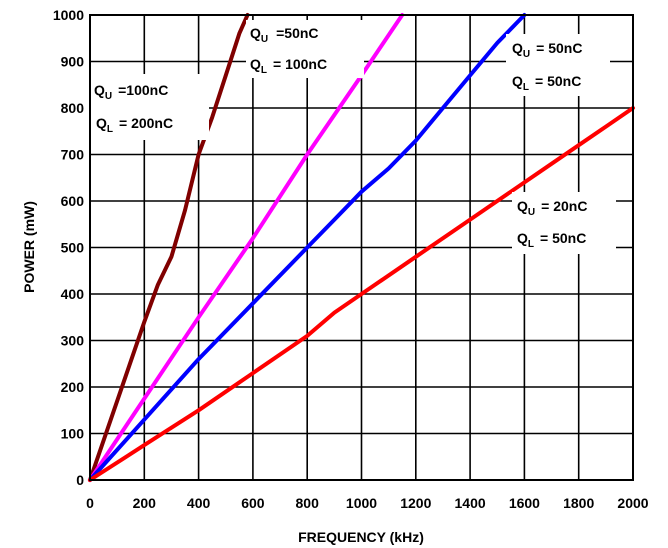  Describe the element at coordinates (73, 341) in the screenshot. I see `y-tick-label: 300` at that location.